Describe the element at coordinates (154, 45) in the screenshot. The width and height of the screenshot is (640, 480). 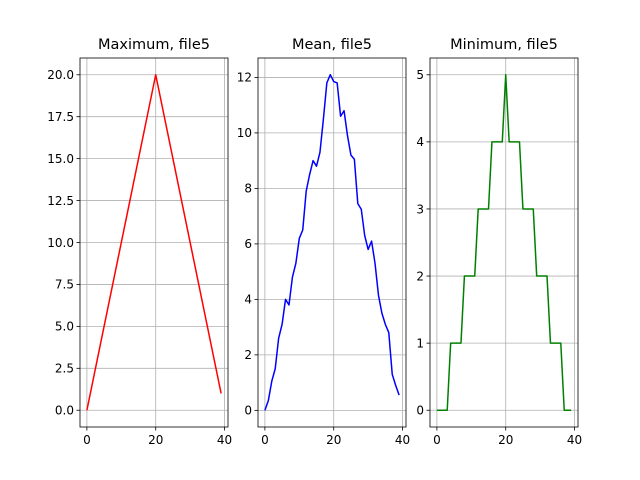
I see `title-maximum: Maximum, file5` at that location.